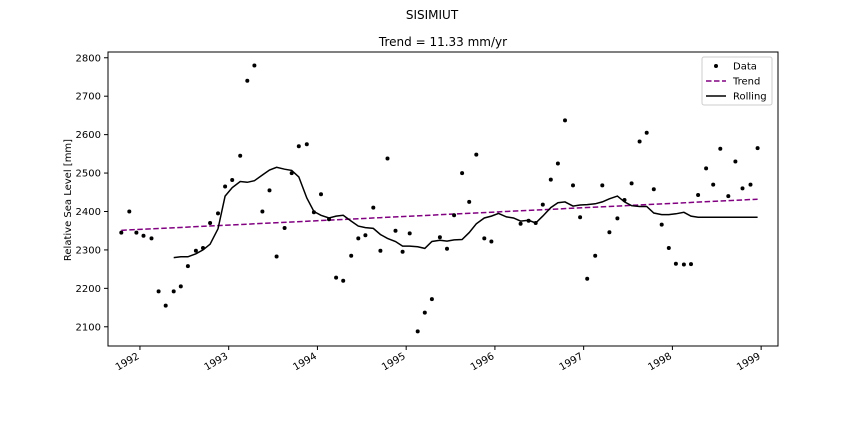  What do you see at coordinates (128, 362) in the screenshot?
I see `x-tick-label: 1992` at bounding box center [128, 362].